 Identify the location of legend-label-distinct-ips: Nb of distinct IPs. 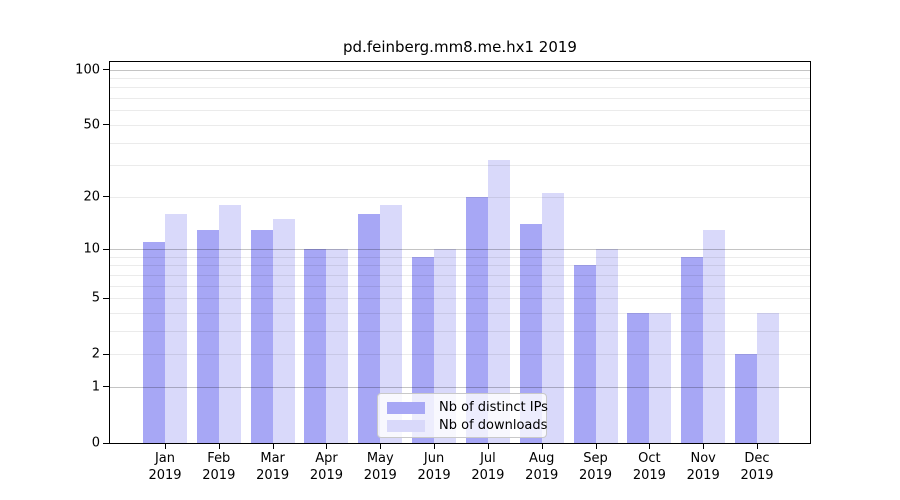
(493, 407).